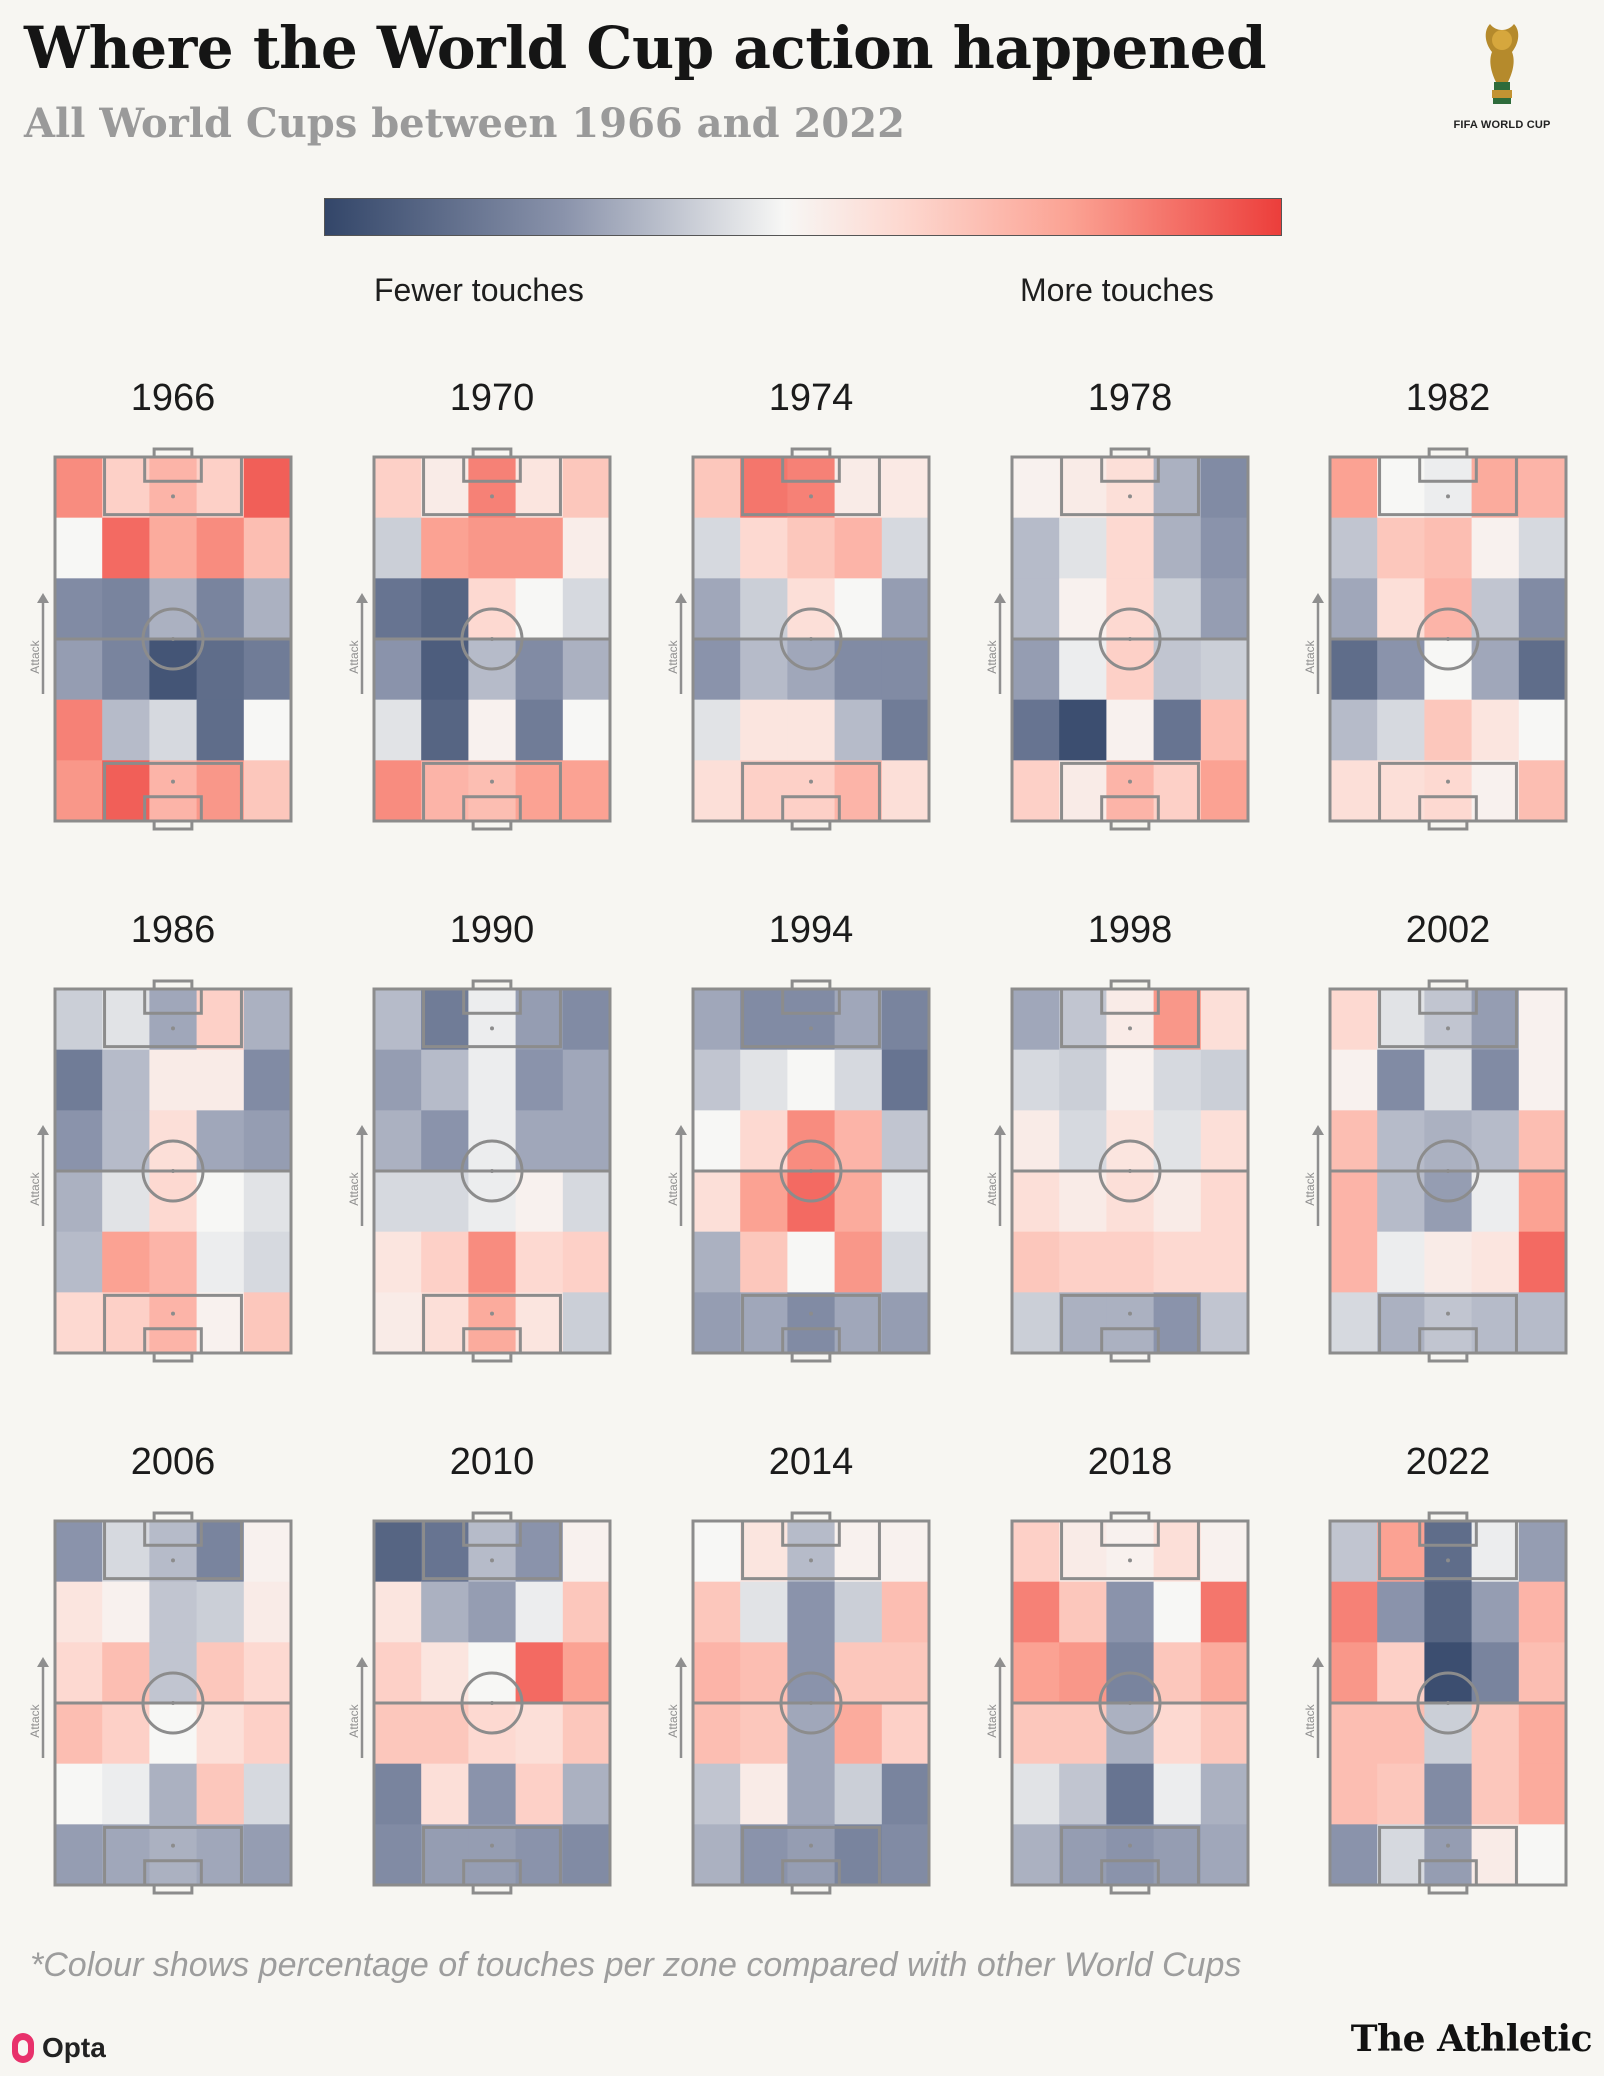  I want to click on zone-2018-r6-c3, so click(1130, 1855).